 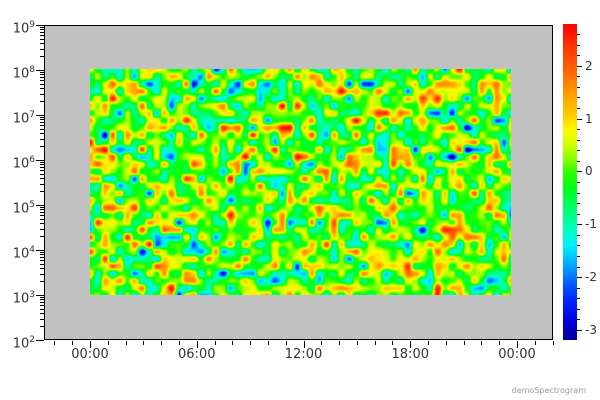 I want to click on y-tick-label: 10², so click(x=23, y=343).